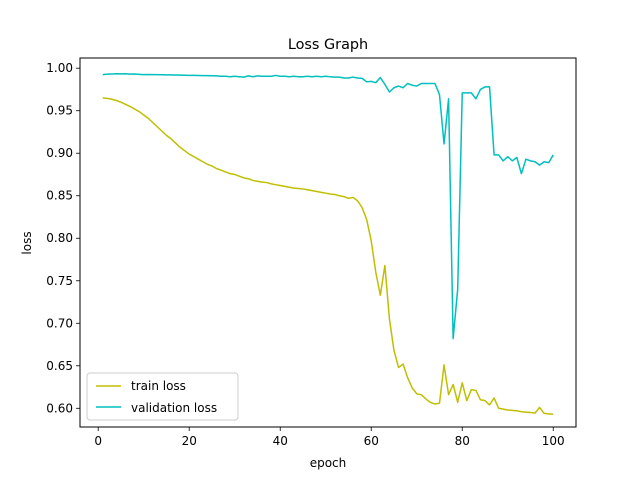 Image resolution: width=640 pixels, height=480 pixels. Describe the element at coordinates (462, 441) in the screenshot. I see `x-tick-label: 80` at that location.